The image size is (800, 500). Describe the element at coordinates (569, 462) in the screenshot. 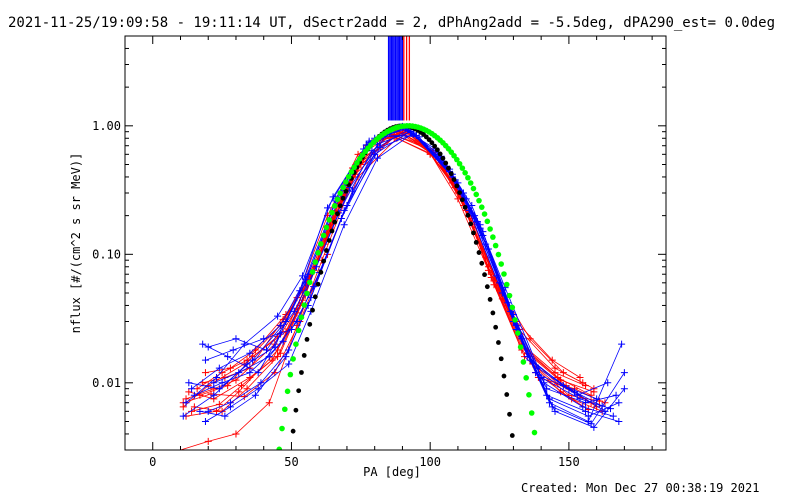

I see `x-tick-label: 150` at that location.